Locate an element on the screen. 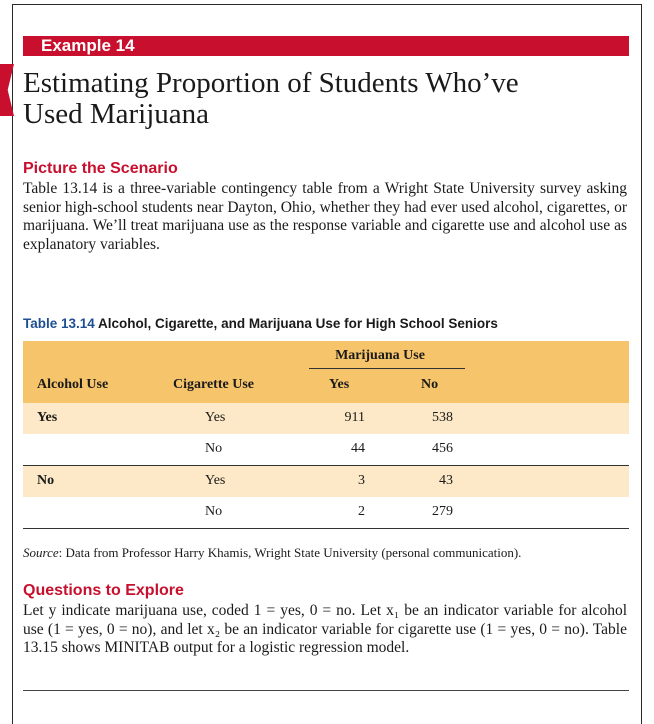 The width and height of the screenshot is (654, 724). cell-alcohol: No is located at coordinates (46, 480).